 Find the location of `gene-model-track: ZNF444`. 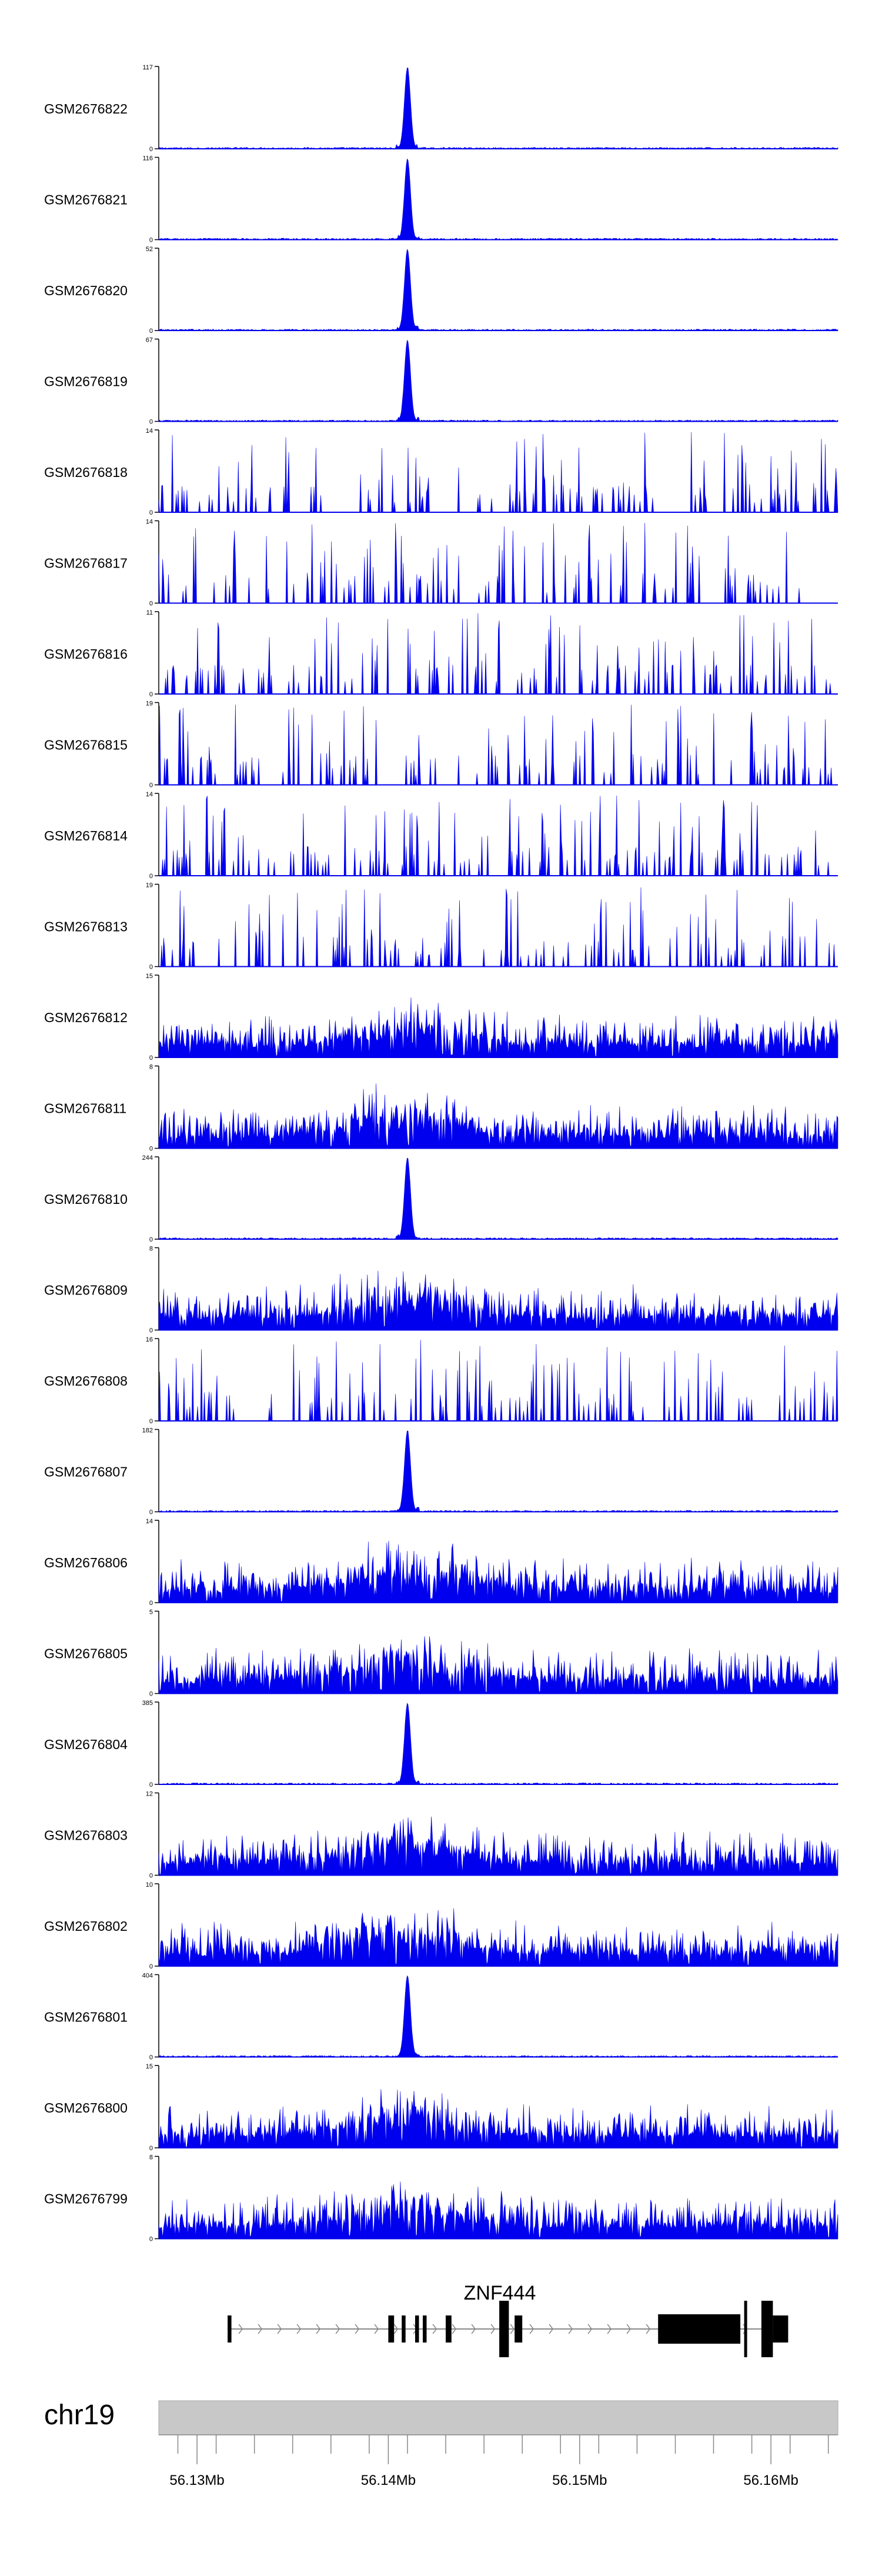

gene-model-track: ZNF444 is located at coordinates (508, 2319).